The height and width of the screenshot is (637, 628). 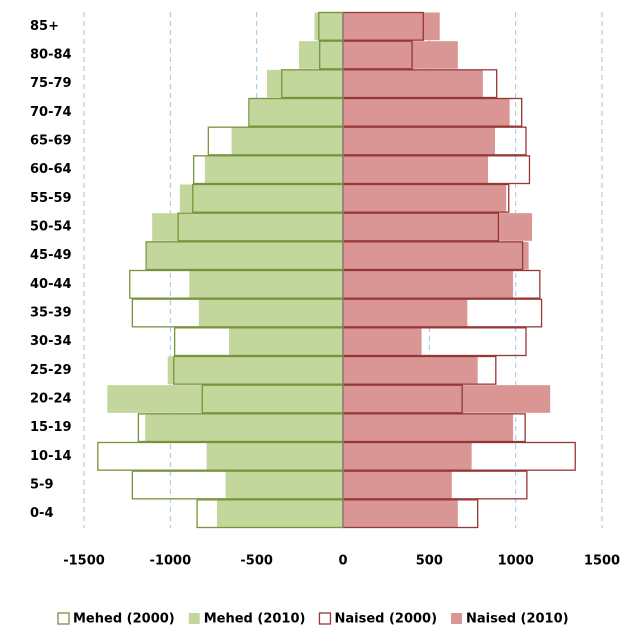 What do you see at coordinates (44, 26) in the screenshot?
I see `y-tick-label: 85+` at bounding box center [44, 26].